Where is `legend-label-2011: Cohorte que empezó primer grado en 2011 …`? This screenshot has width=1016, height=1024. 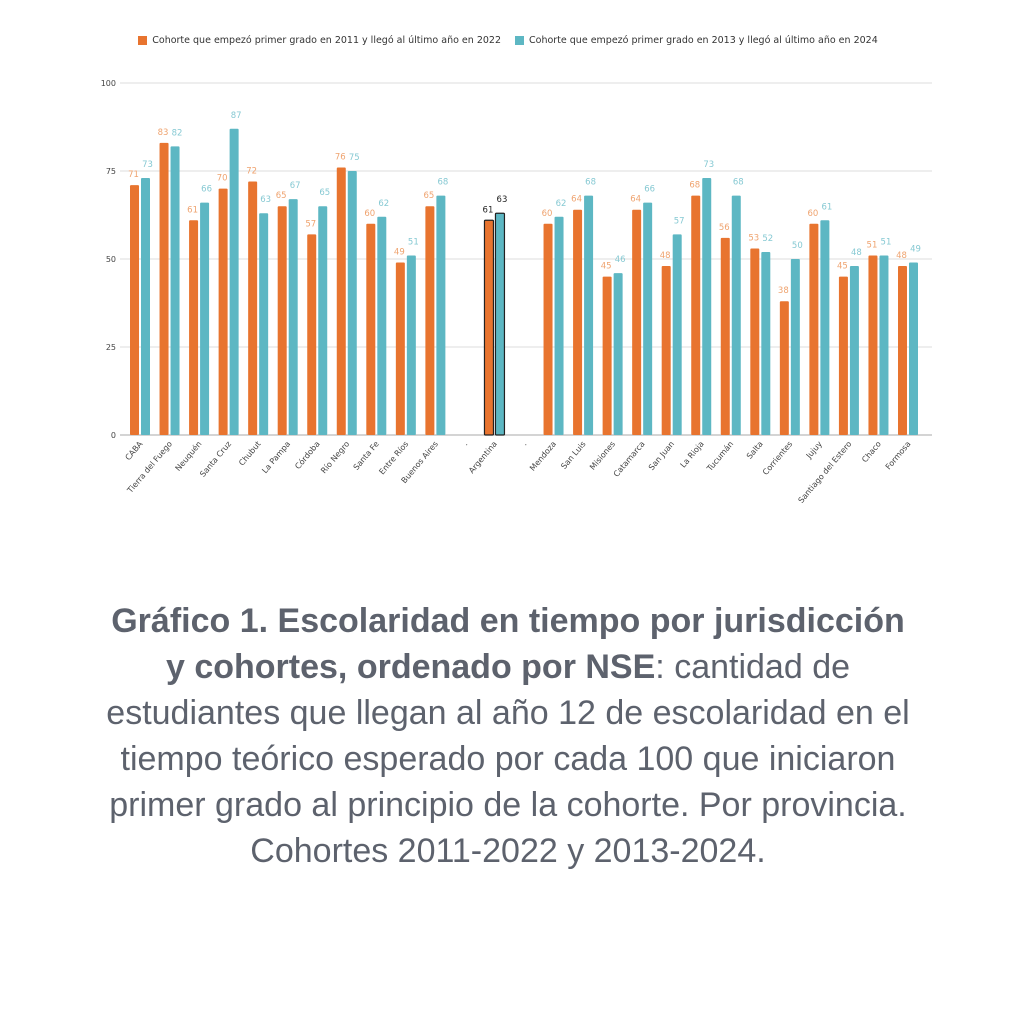 legend-label-2011: Cohorte que empezó primer grado en 2011 … is located at coordinates (326, 40).